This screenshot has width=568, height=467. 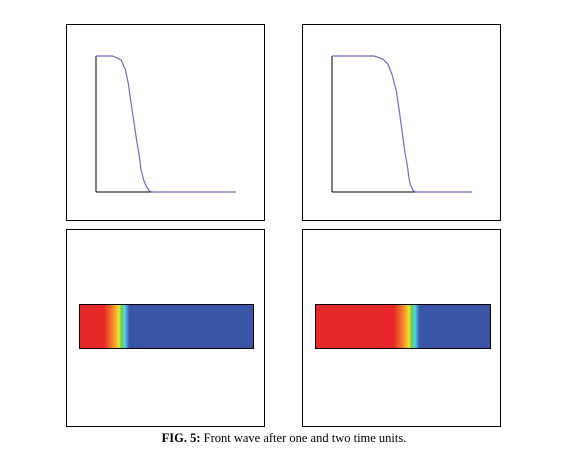 I want to click on color-map-panel-t2, so click(x=401, y=328).